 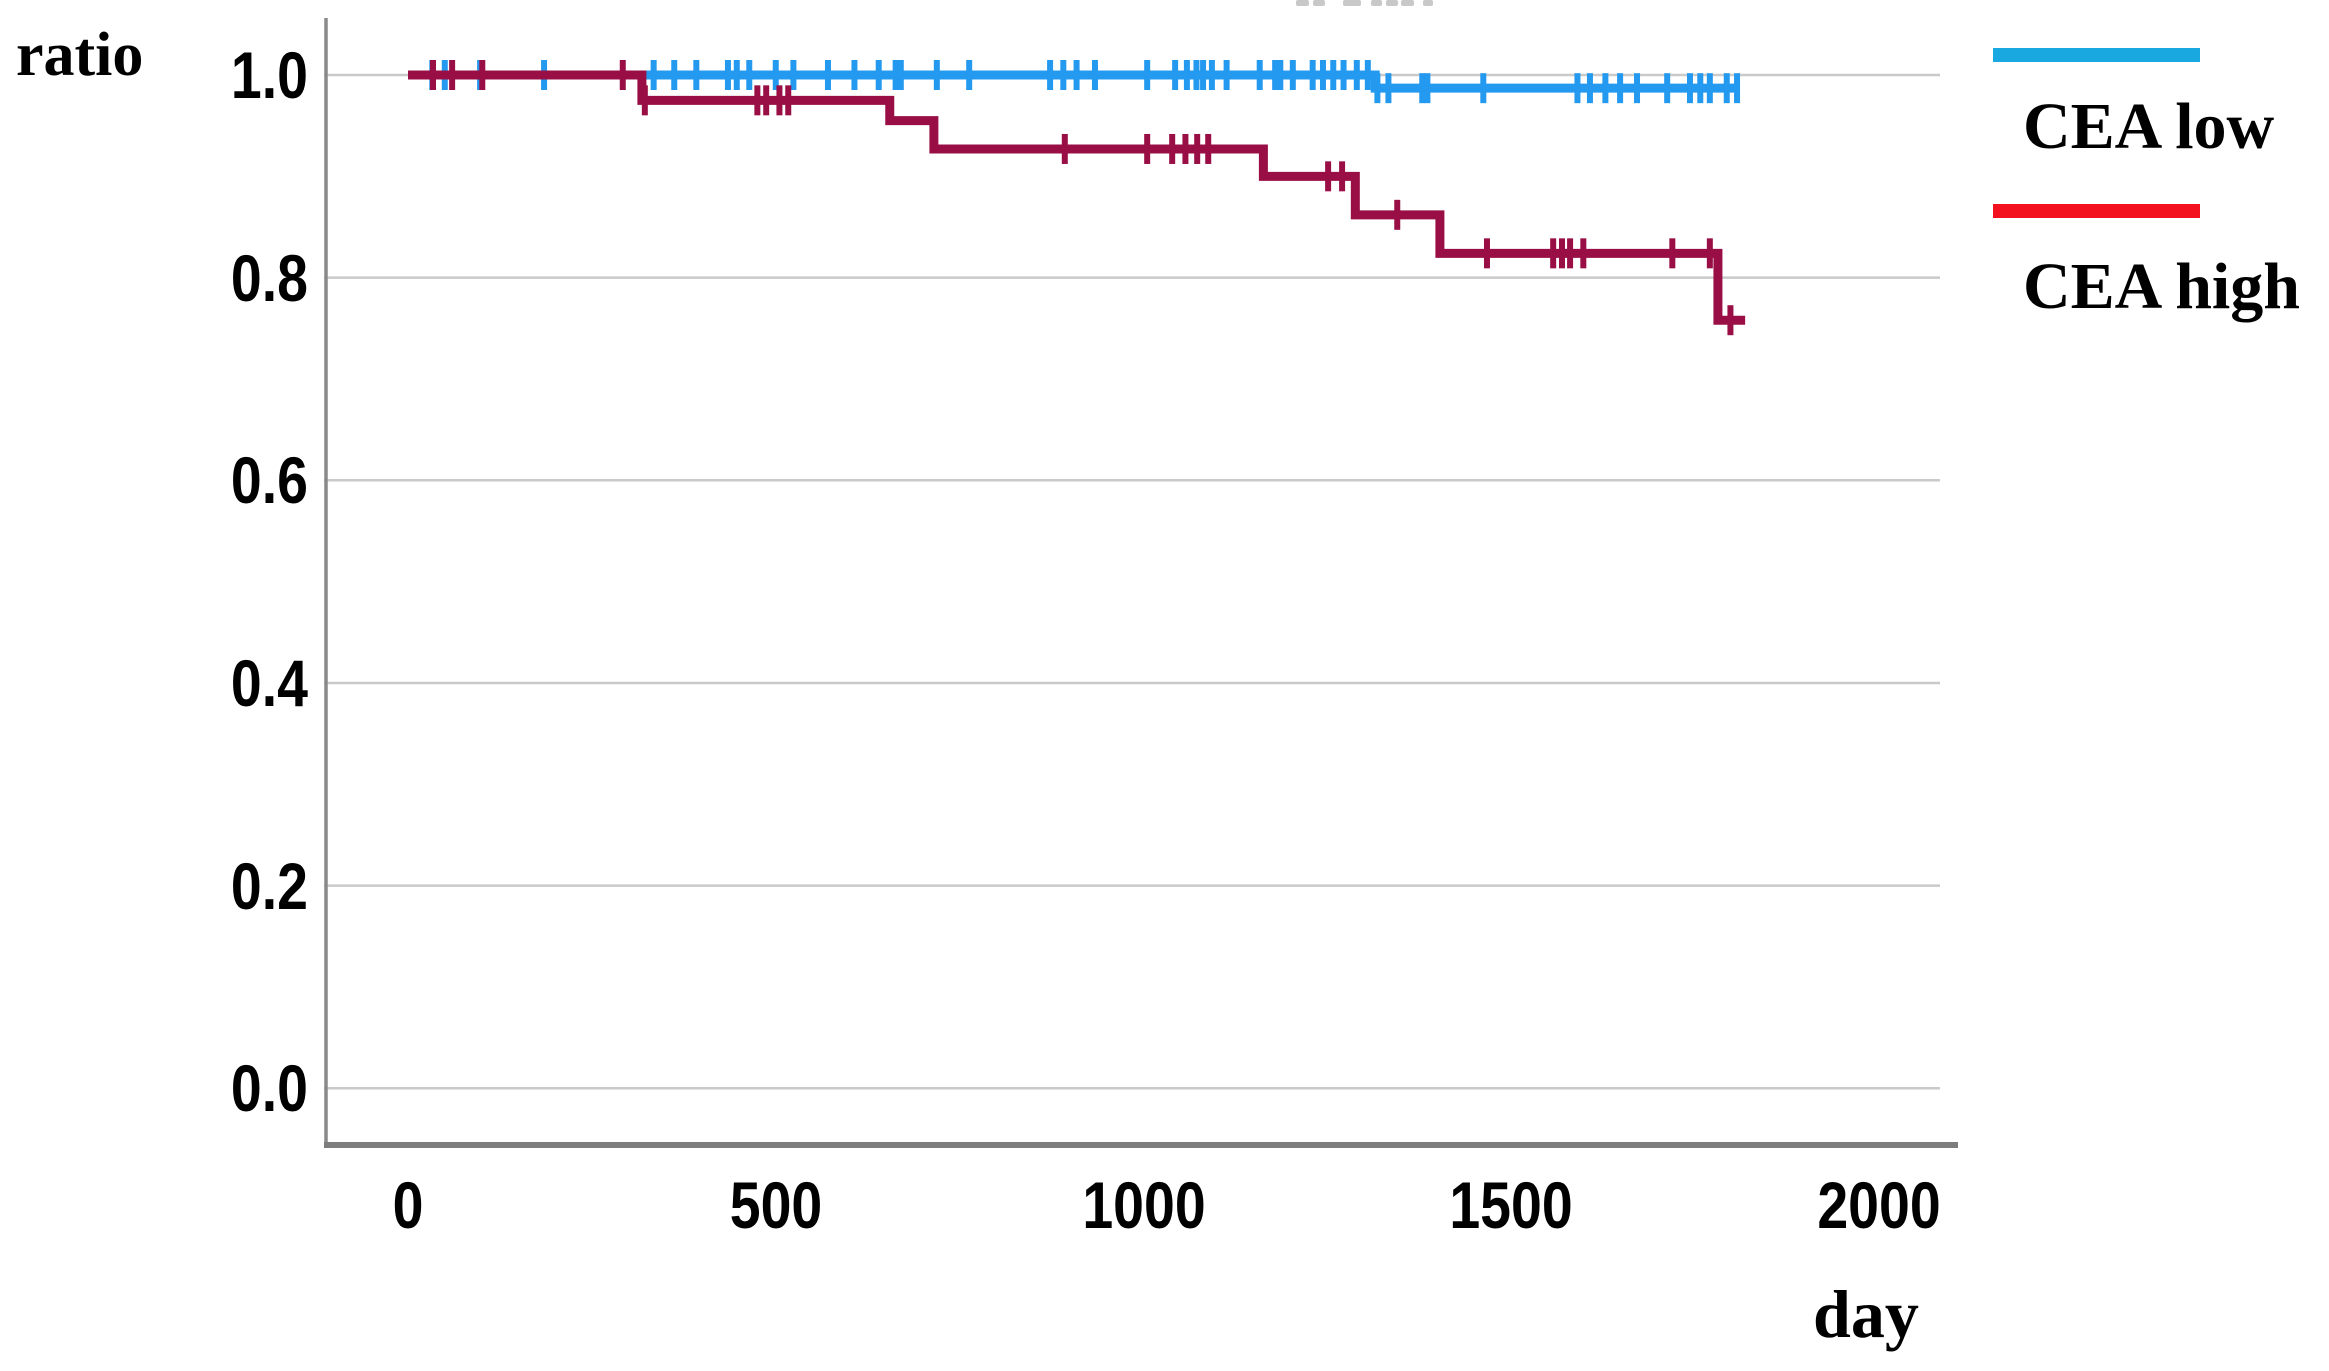 What do you see at coordinates (80, 55) in the screenshot?
I see `y-axis-title: ratio` at bounding box center [80, 55].